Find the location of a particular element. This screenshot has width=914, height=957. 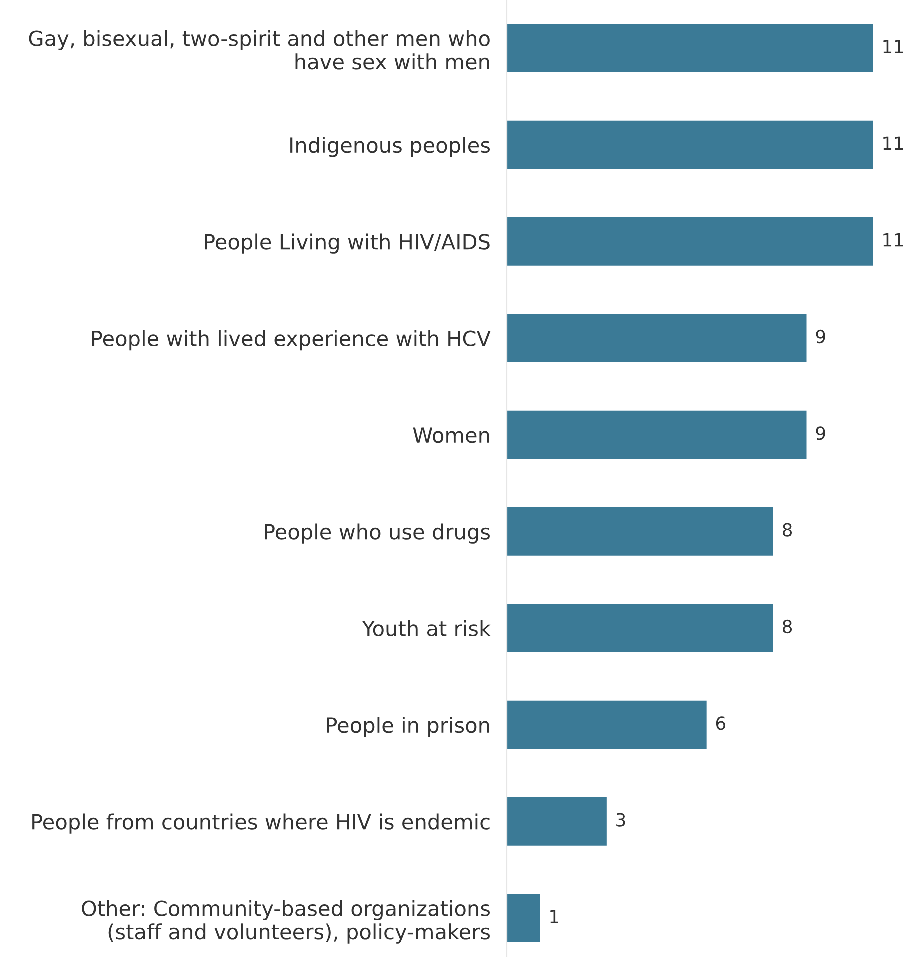

data-label: 3 is located at coordinates (621, 820).